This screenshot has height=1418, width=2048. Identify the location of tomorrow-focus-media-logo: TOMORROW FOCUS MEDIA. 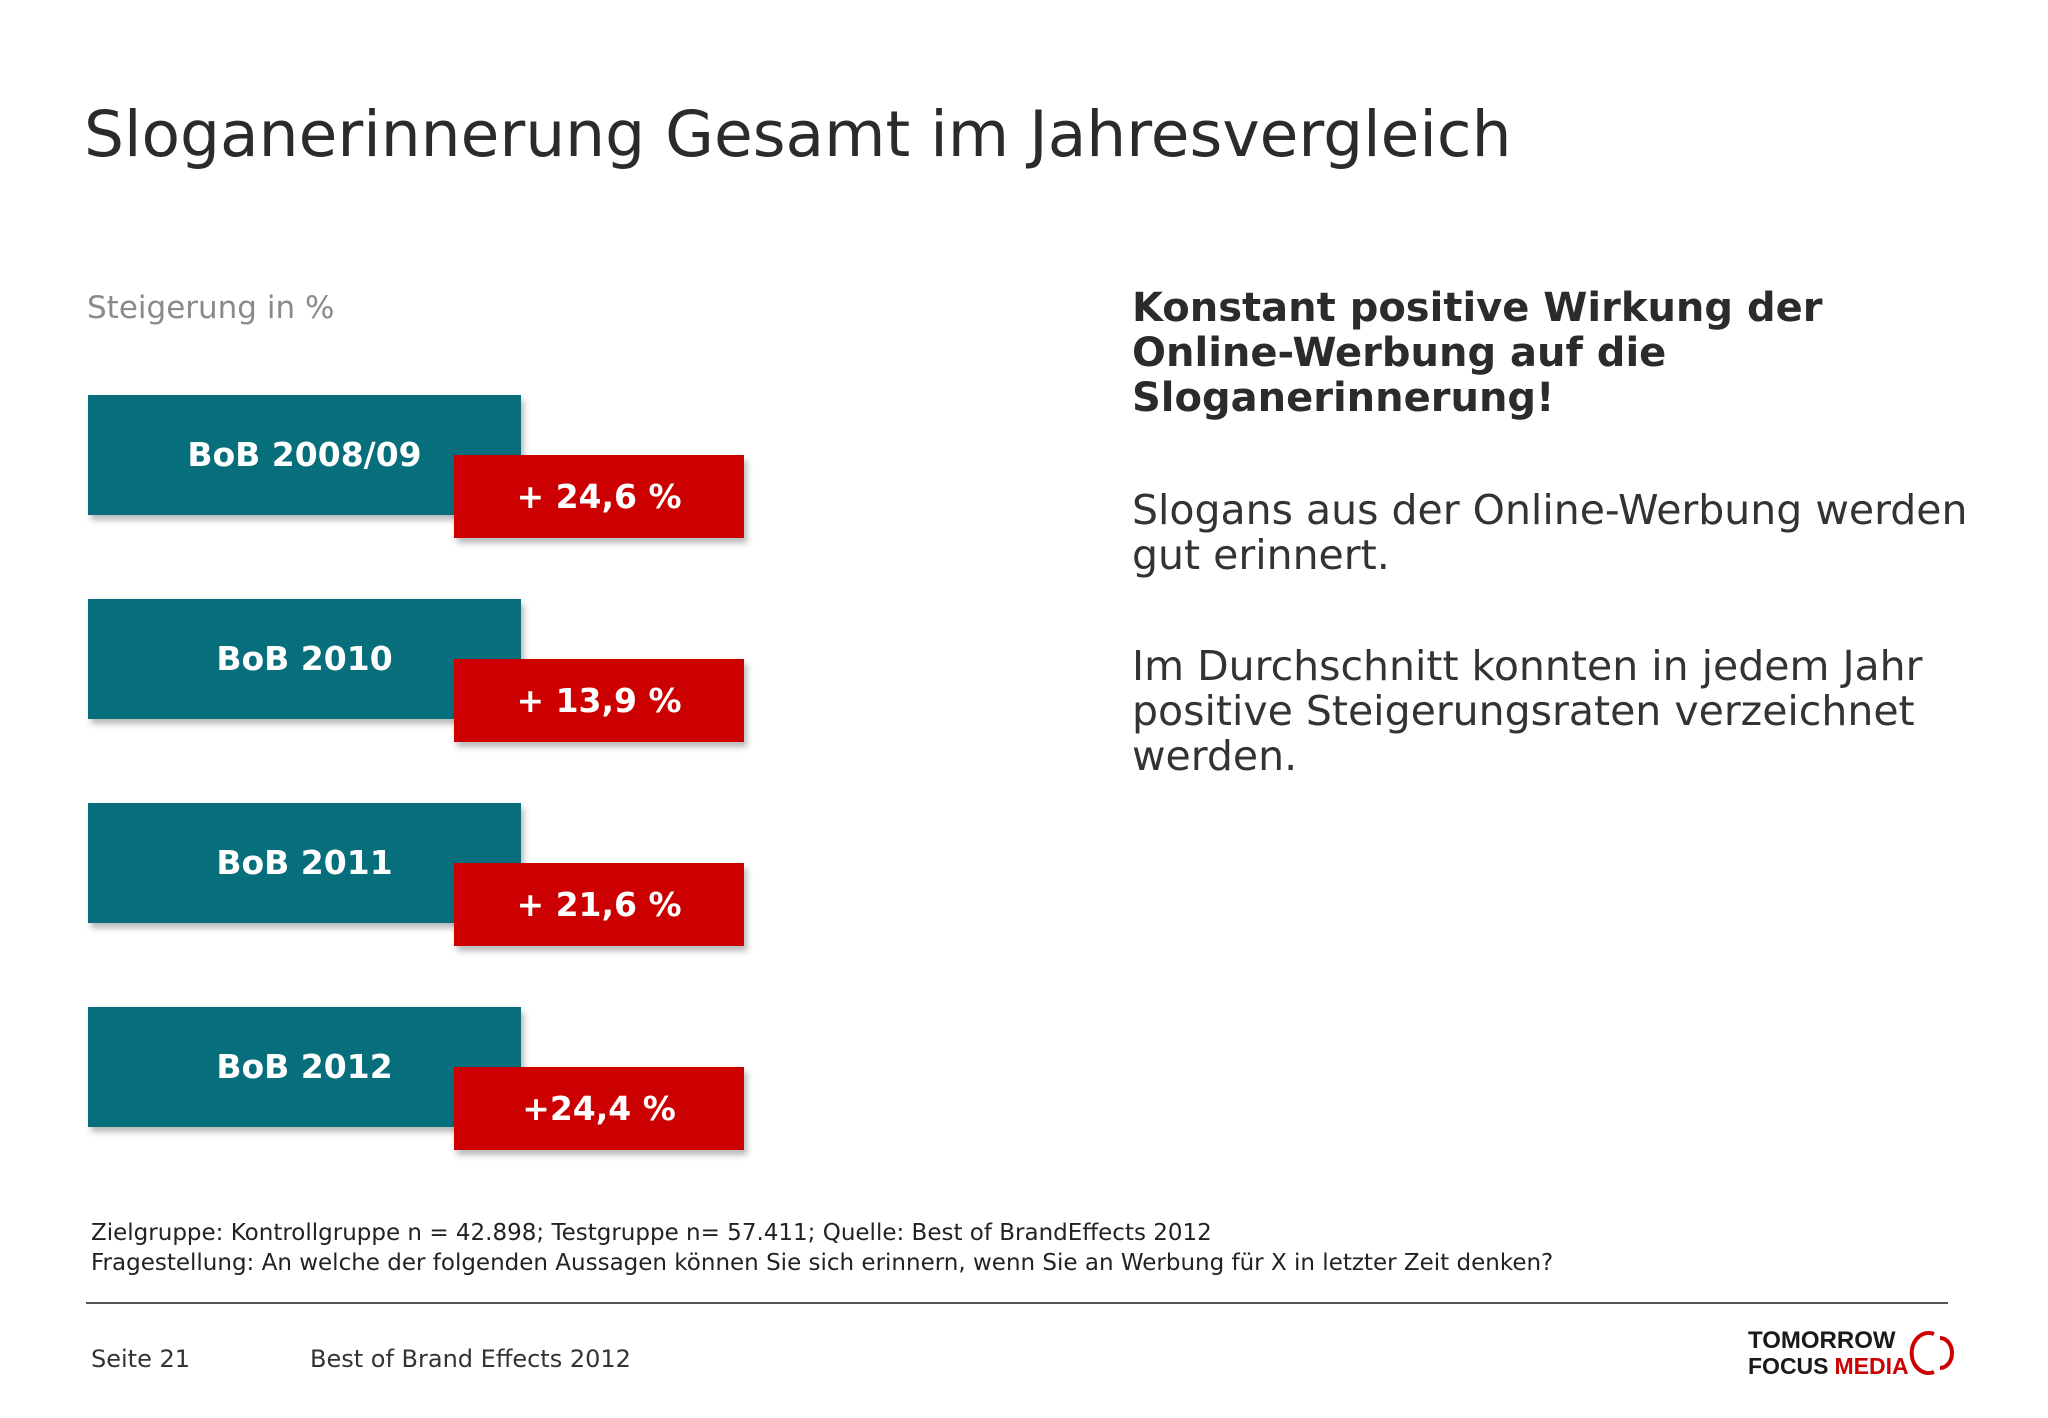
(1853, 1352).